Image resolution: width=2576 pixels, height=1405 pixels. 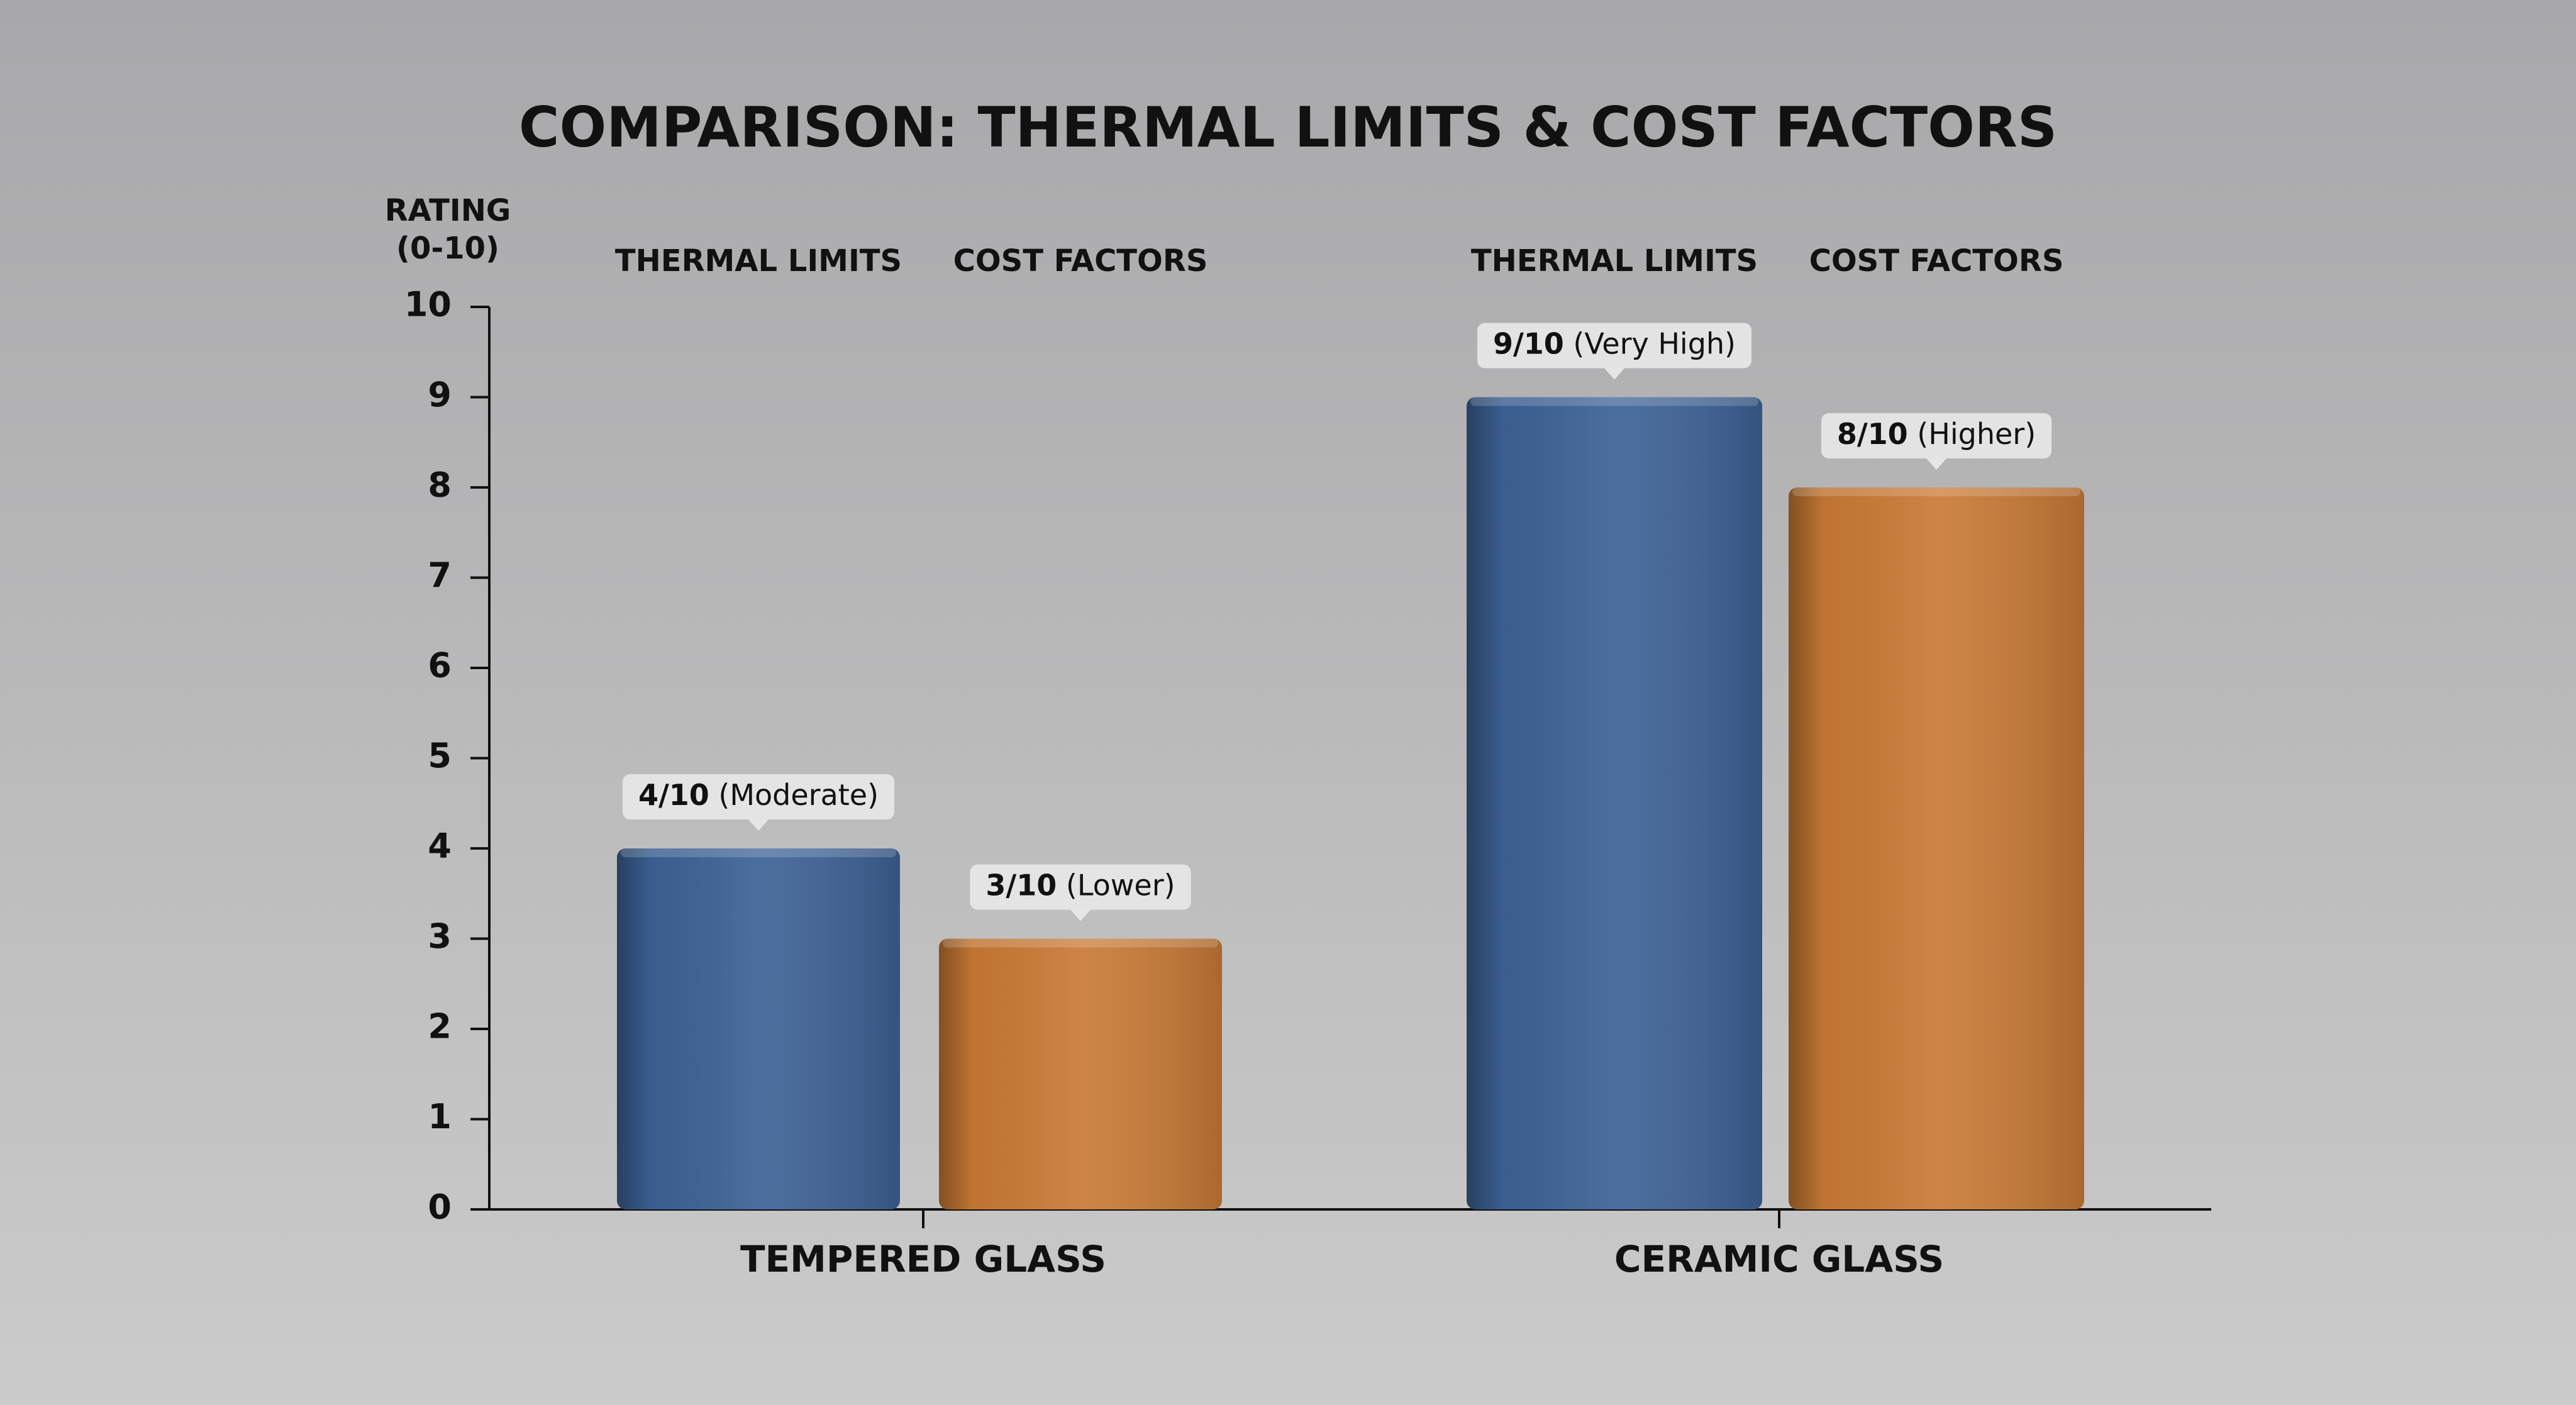 I want to click on y-tick-label: 4, so click(x=440, y=846).